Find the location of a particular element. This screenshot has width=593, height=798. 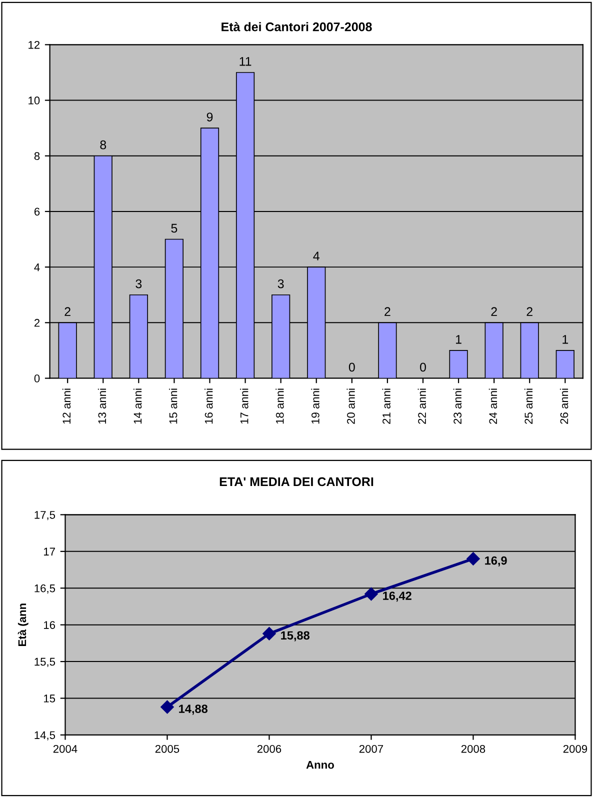

x-tick-label: 23 anni is located at coordinates (457, 406).